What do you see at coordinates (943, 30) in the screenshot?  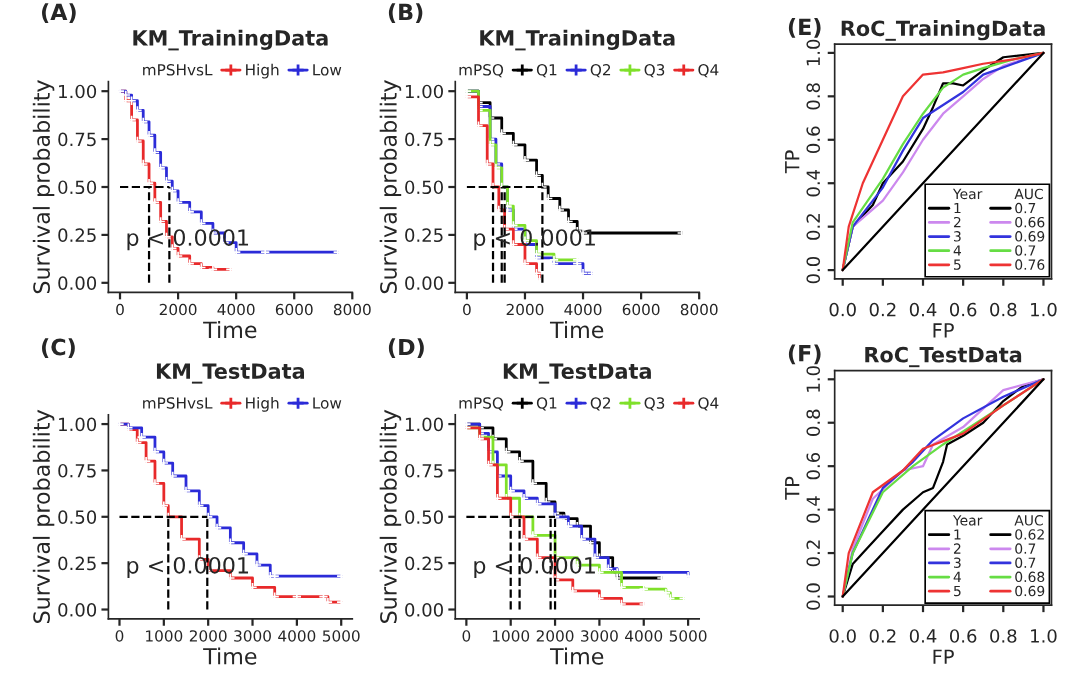 I see `chart-title: RoC_TrainingData` at bounding box center [943, 30].